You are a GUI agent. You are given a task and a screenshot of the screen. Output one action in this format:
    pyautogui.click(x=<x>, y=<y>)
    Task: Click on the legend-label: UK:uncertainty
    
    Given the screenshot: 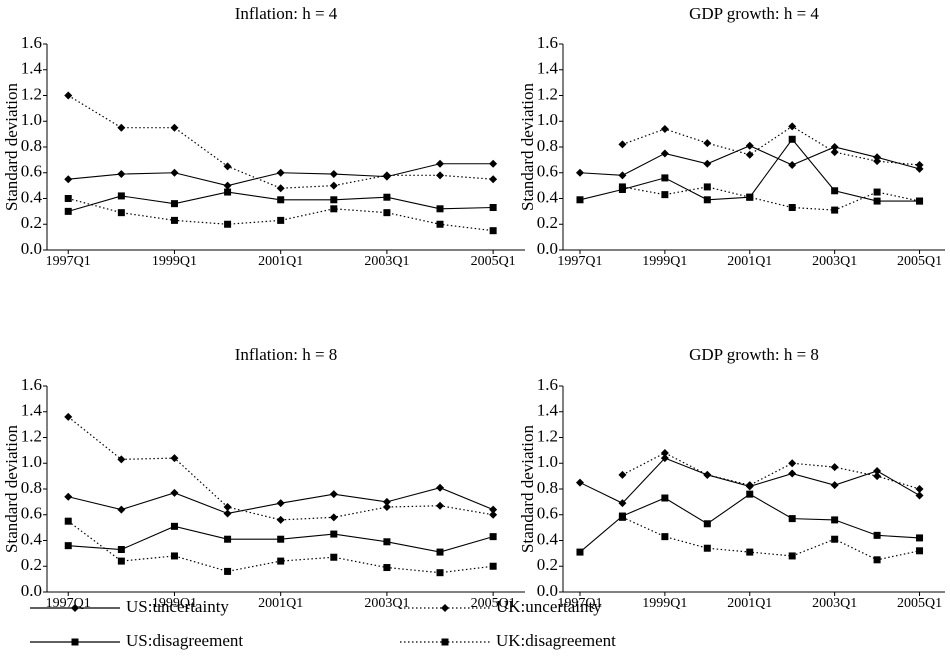 What is the action you would take?
    pyautogui.click(x=549, y=606)
    